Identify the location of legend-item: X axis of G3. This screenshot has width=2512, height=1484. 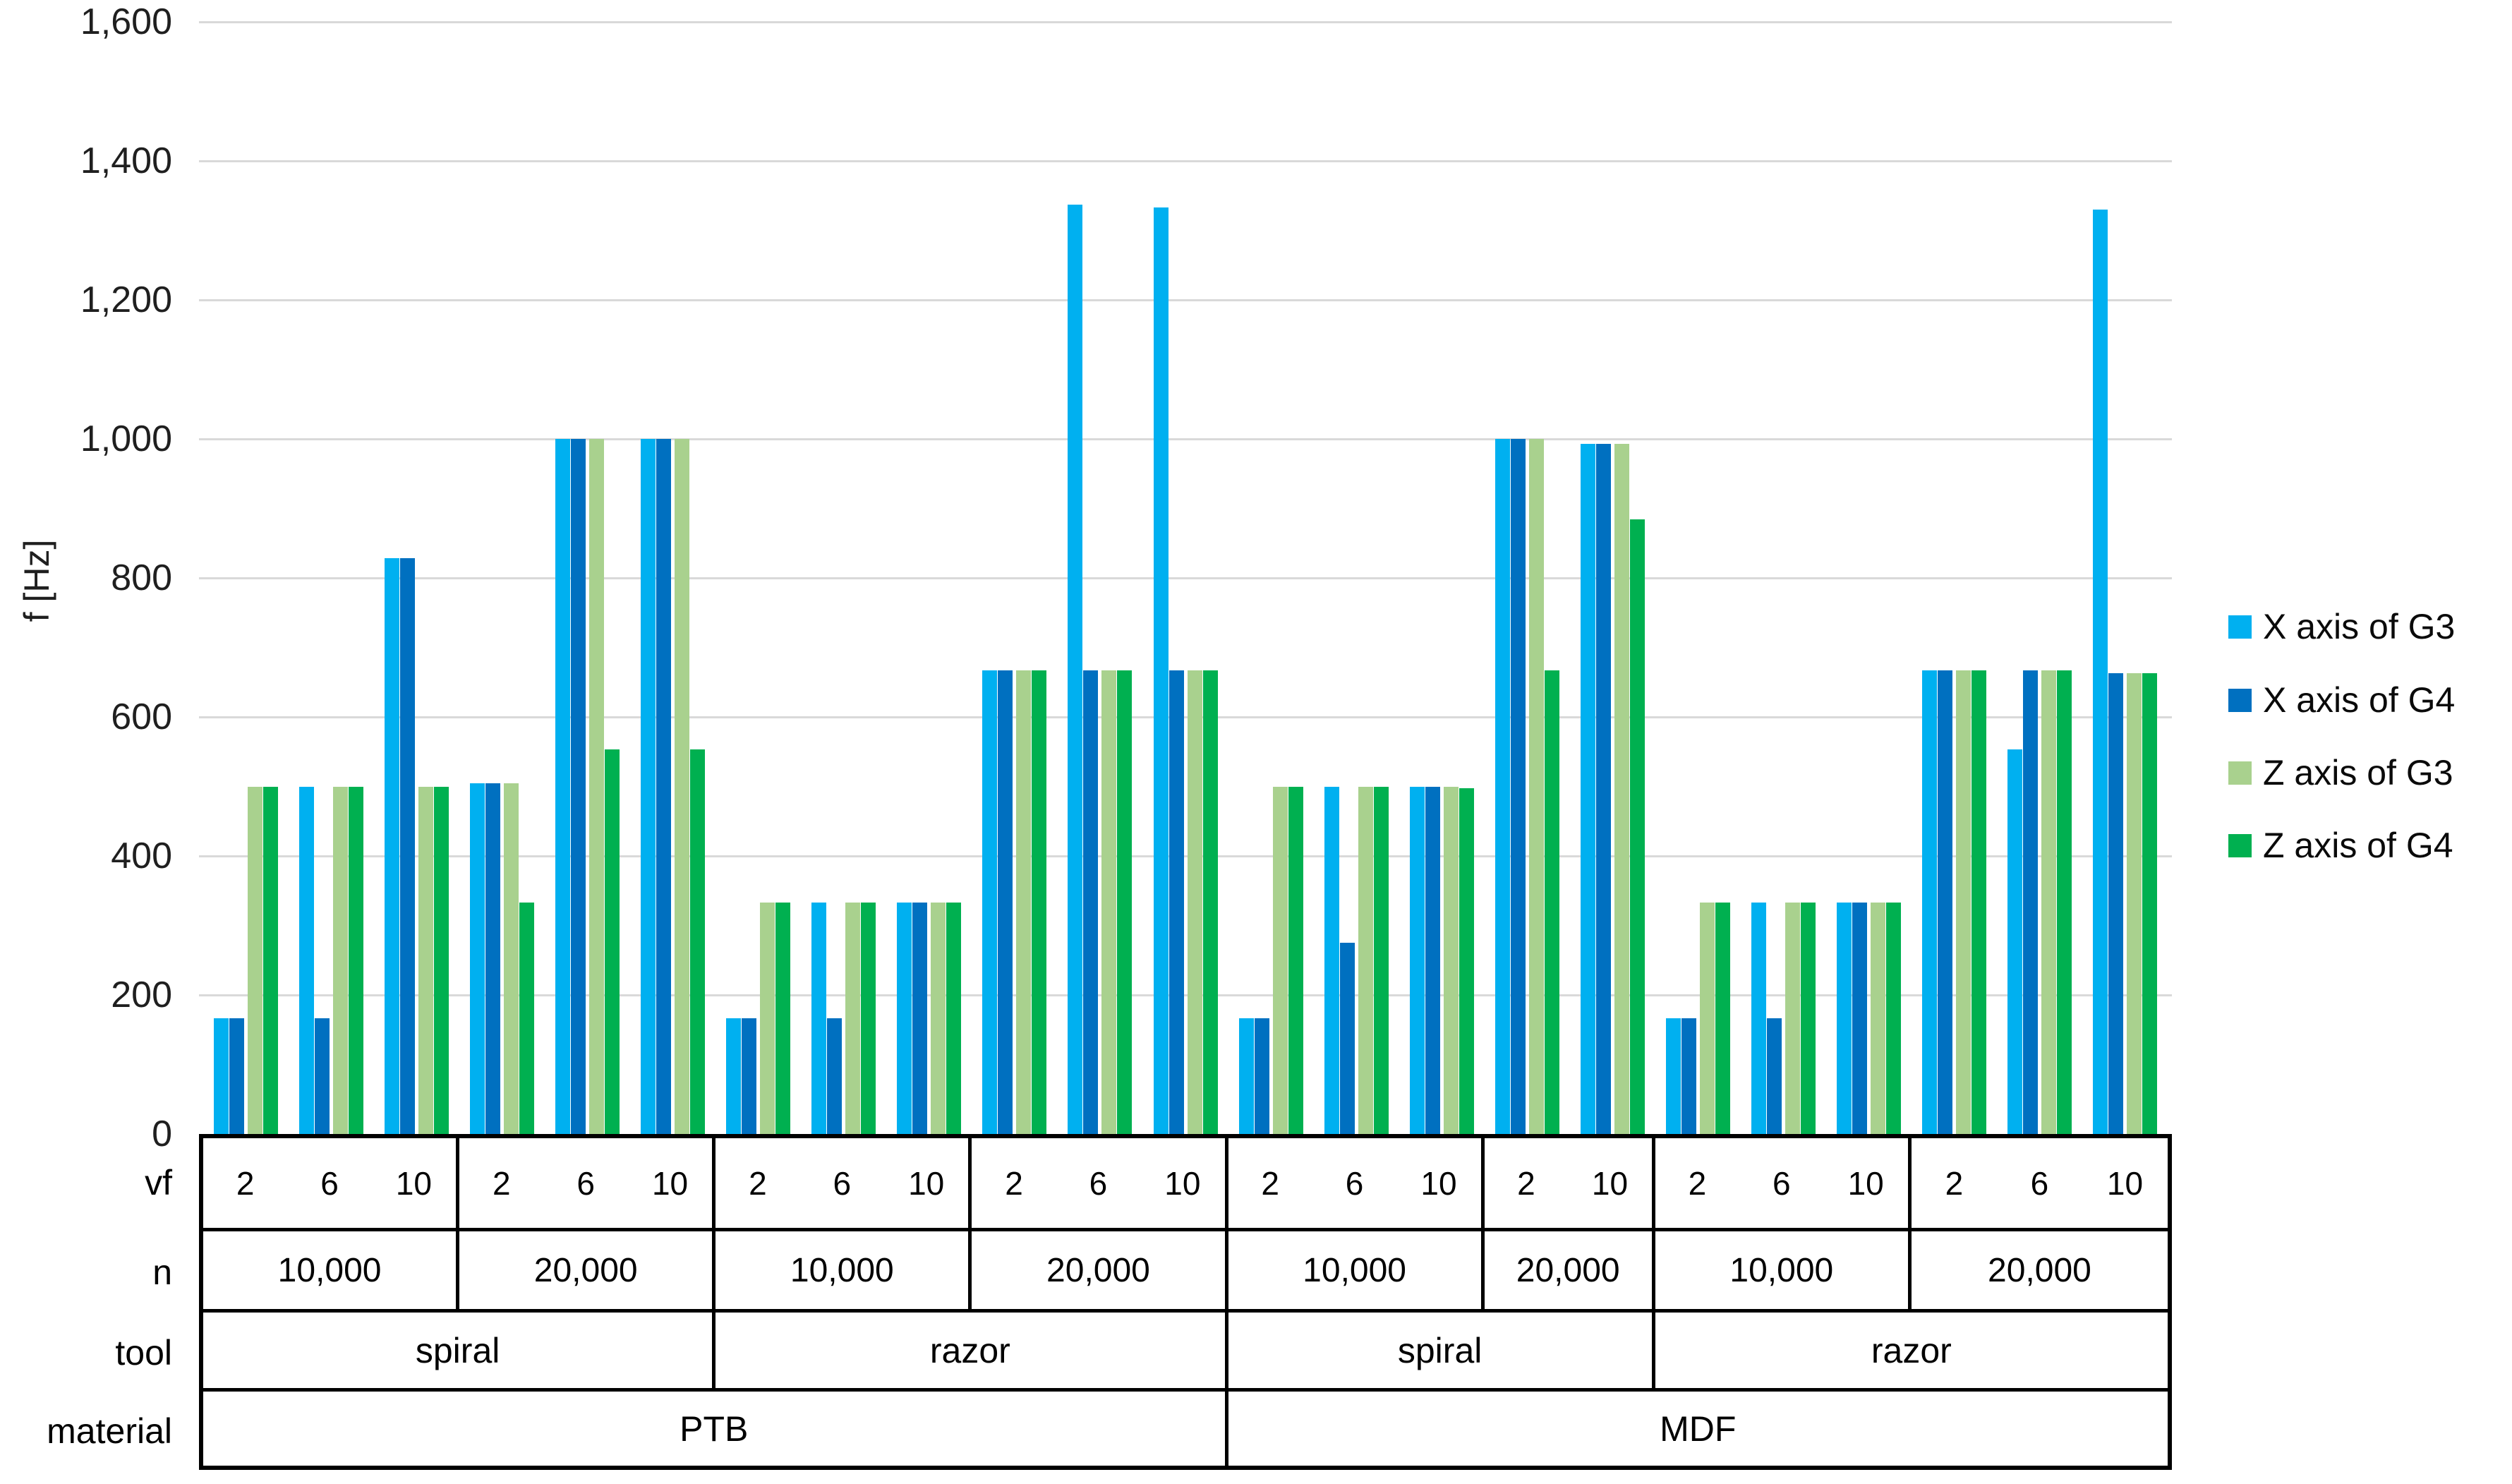
(2341, 626).